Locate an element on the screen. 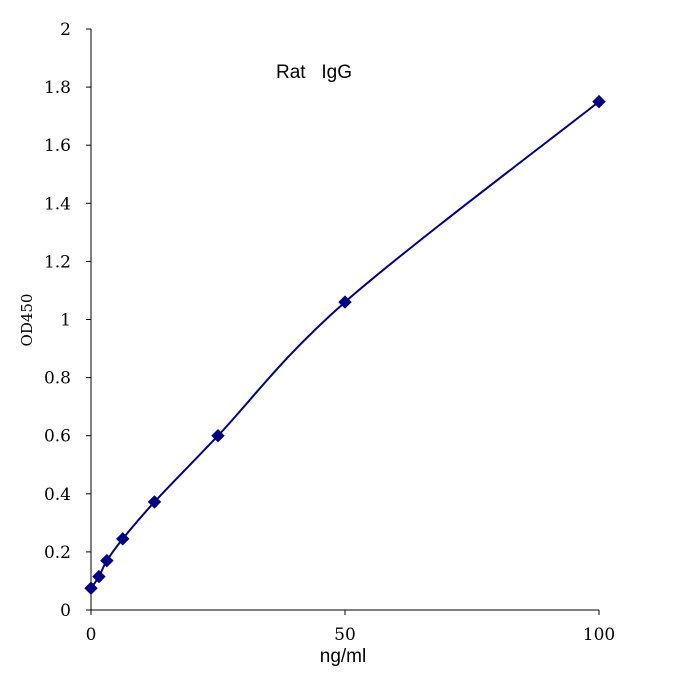 The image size is (675, 688). y-tick-label: 1.4 is located at coordinates (57, 204).